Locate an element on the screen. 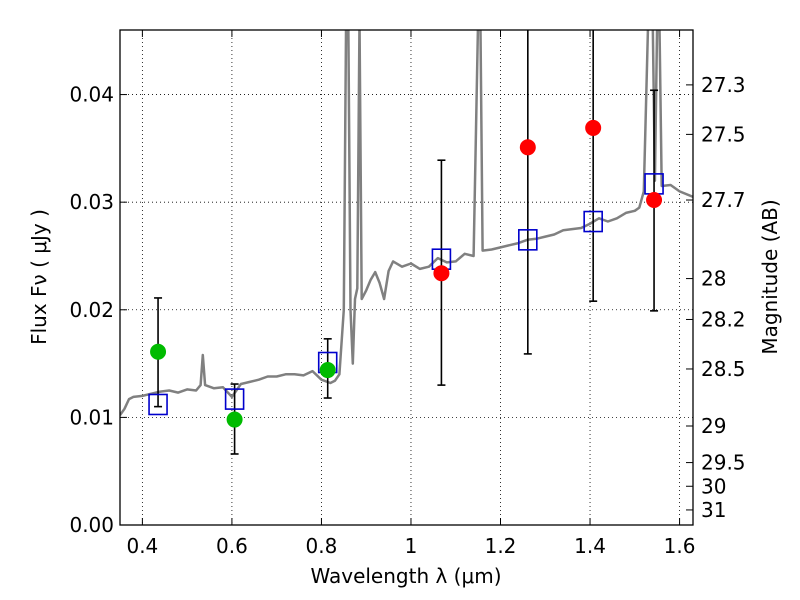 Image resolution: width=800 pixels, height=600 pixels. y2-tick-label: 27.7 is located at coordinates (723, 200).